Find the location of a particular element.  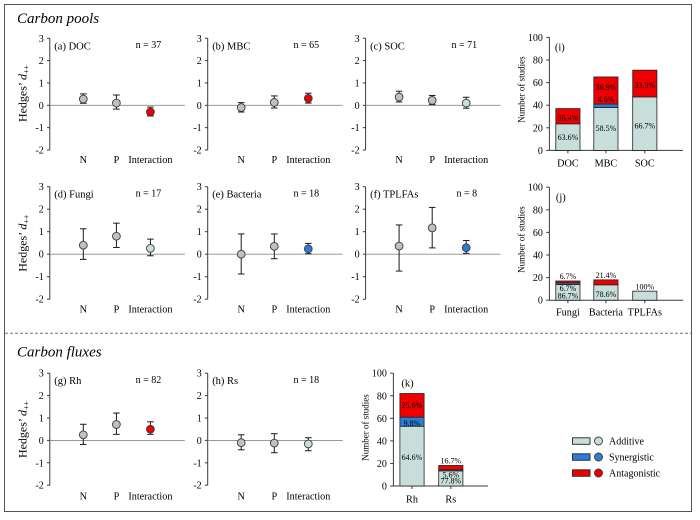

svg-text: Rs is located at coordinates (450, 500).